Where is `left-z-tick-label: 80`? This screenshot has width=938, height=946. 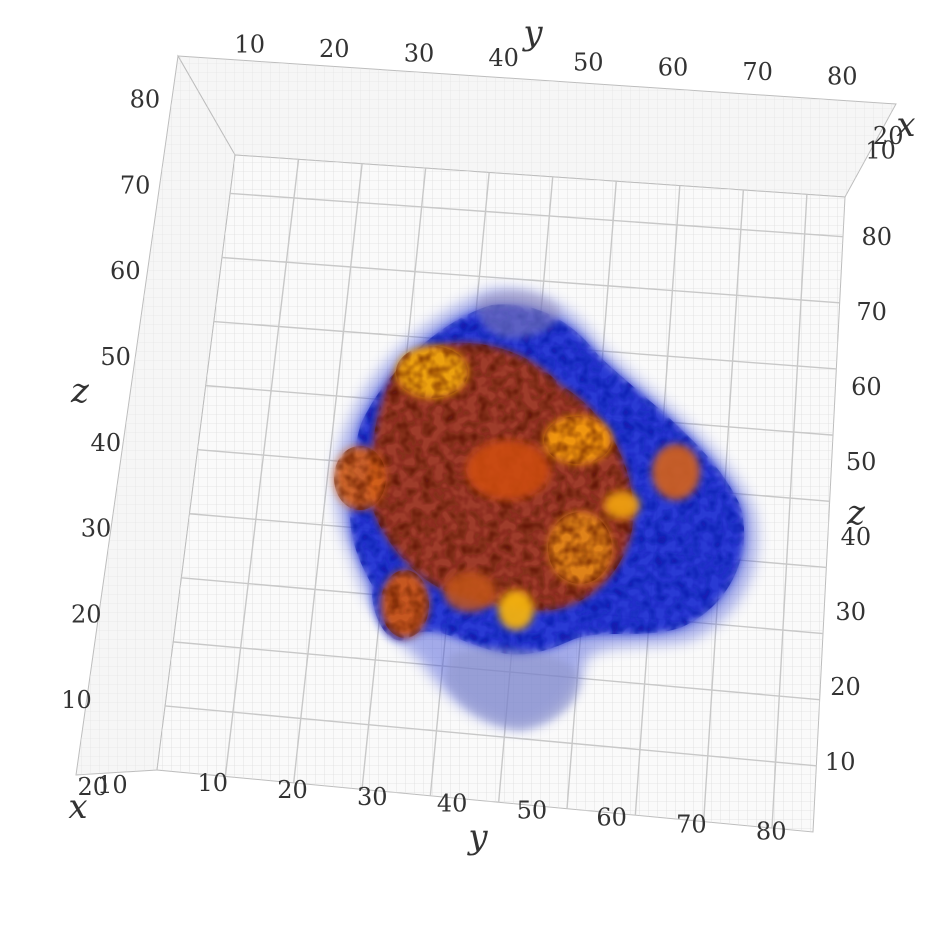 left-z-tick-label: 80 is located at coordinates (145, 100).